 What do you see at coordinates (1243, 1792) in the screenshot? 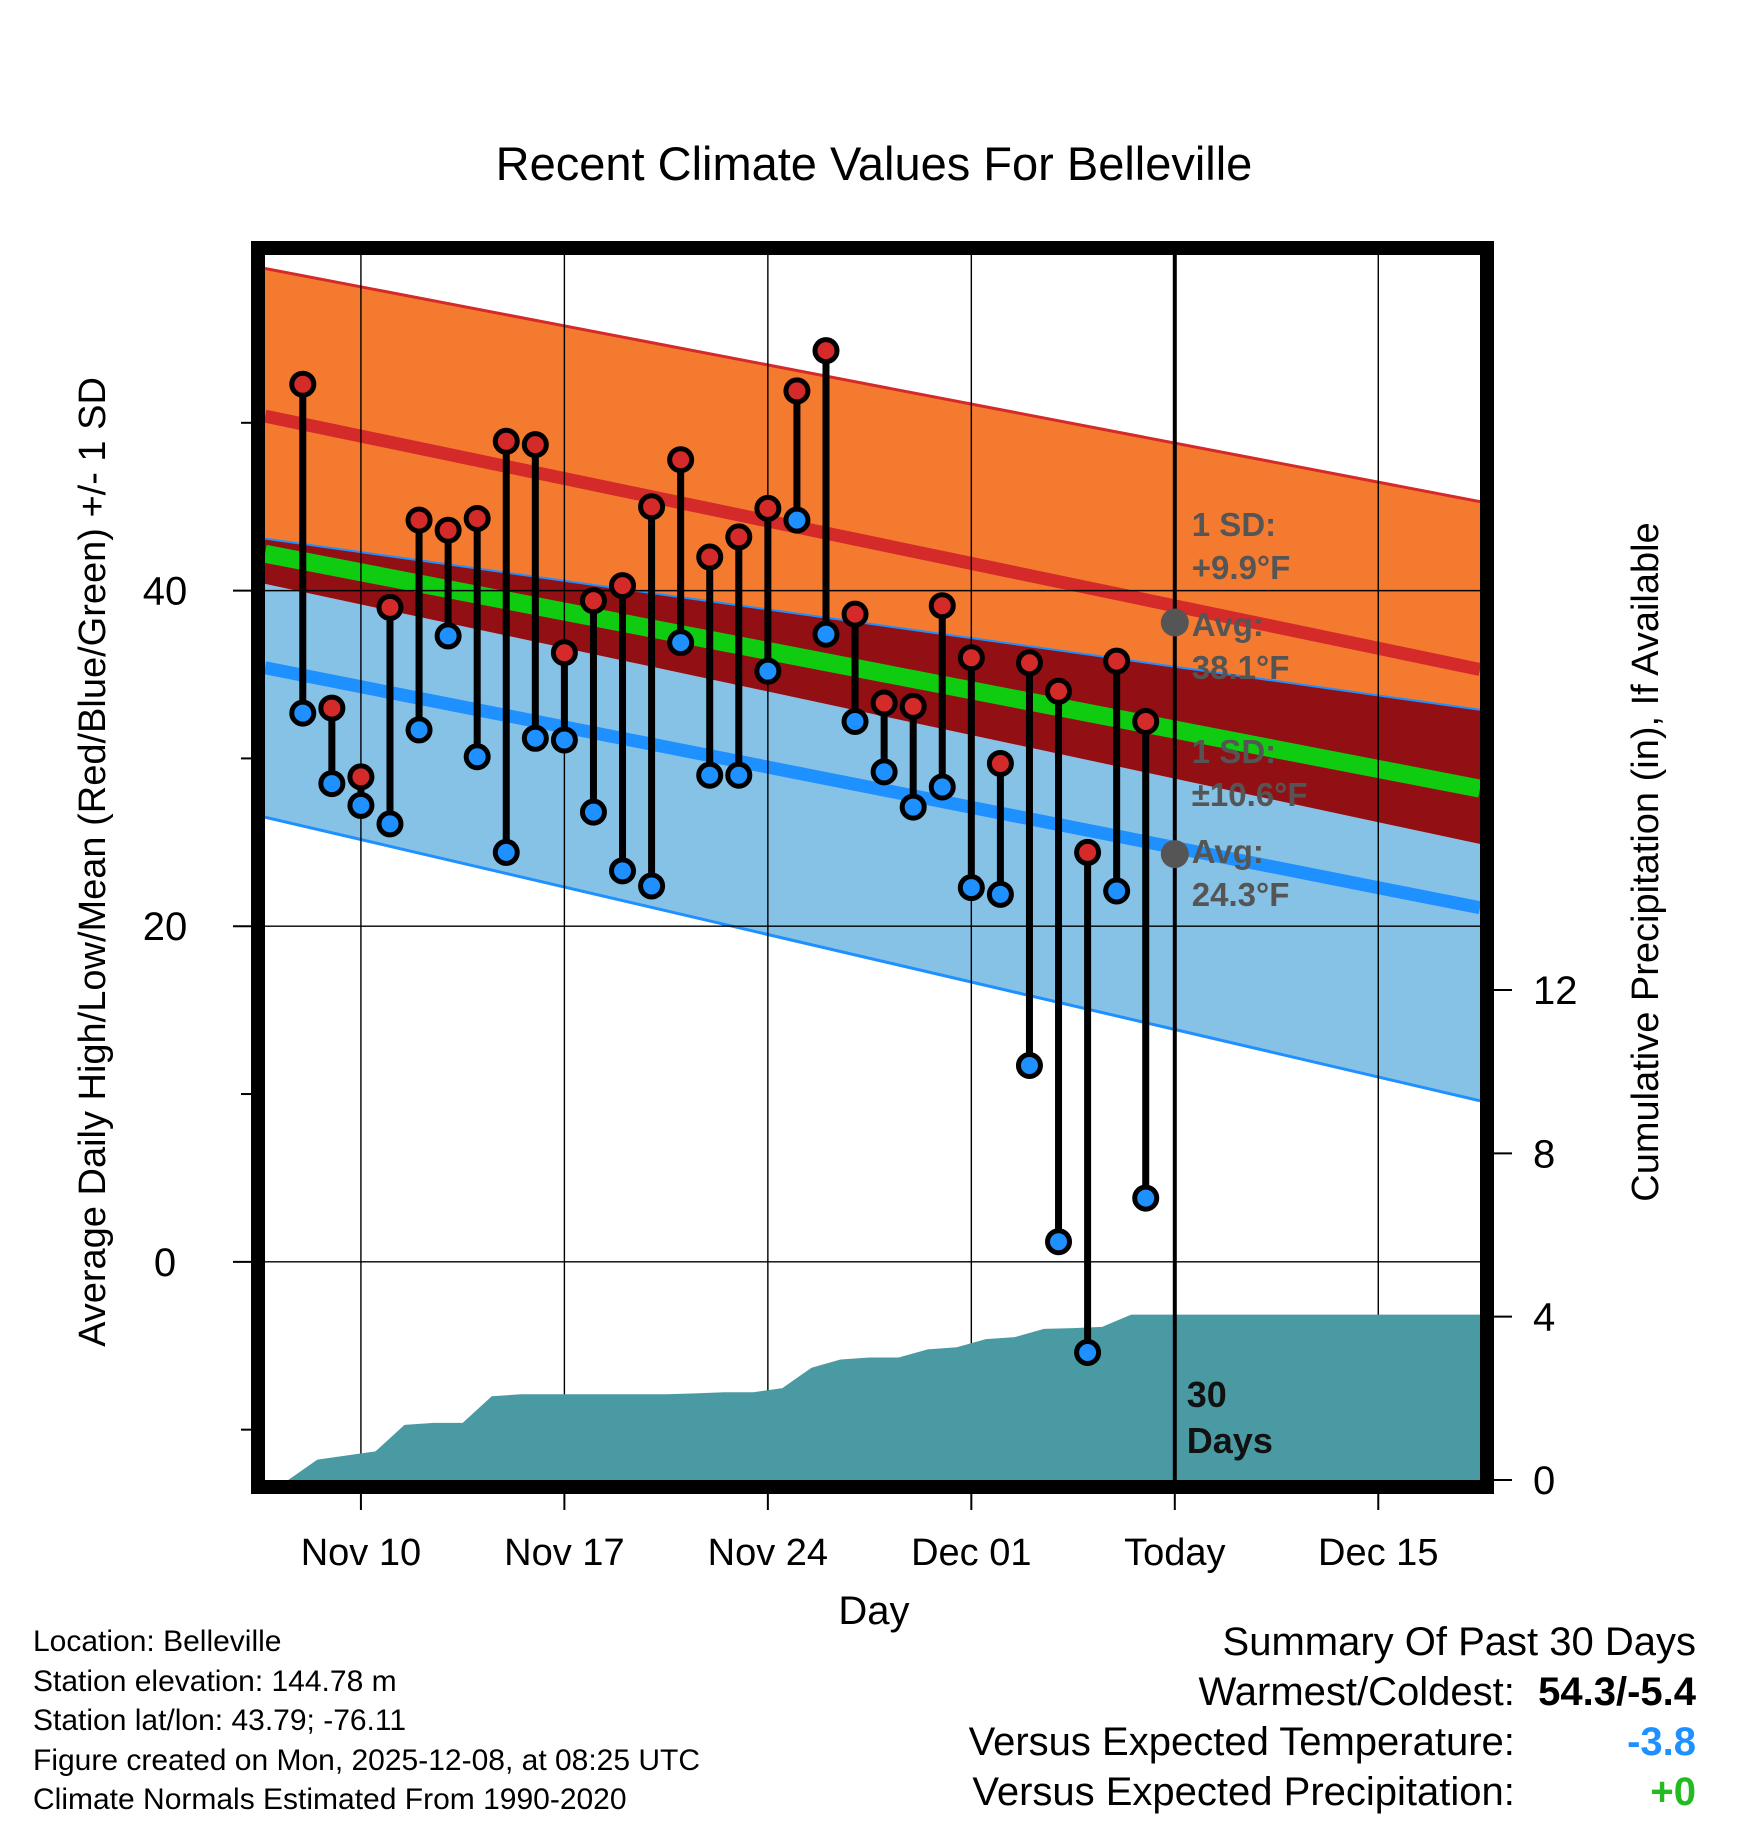
I see `precip-vs-expected-label: Versus Expected Precipitation:` at bounding box center [1243, 1792].